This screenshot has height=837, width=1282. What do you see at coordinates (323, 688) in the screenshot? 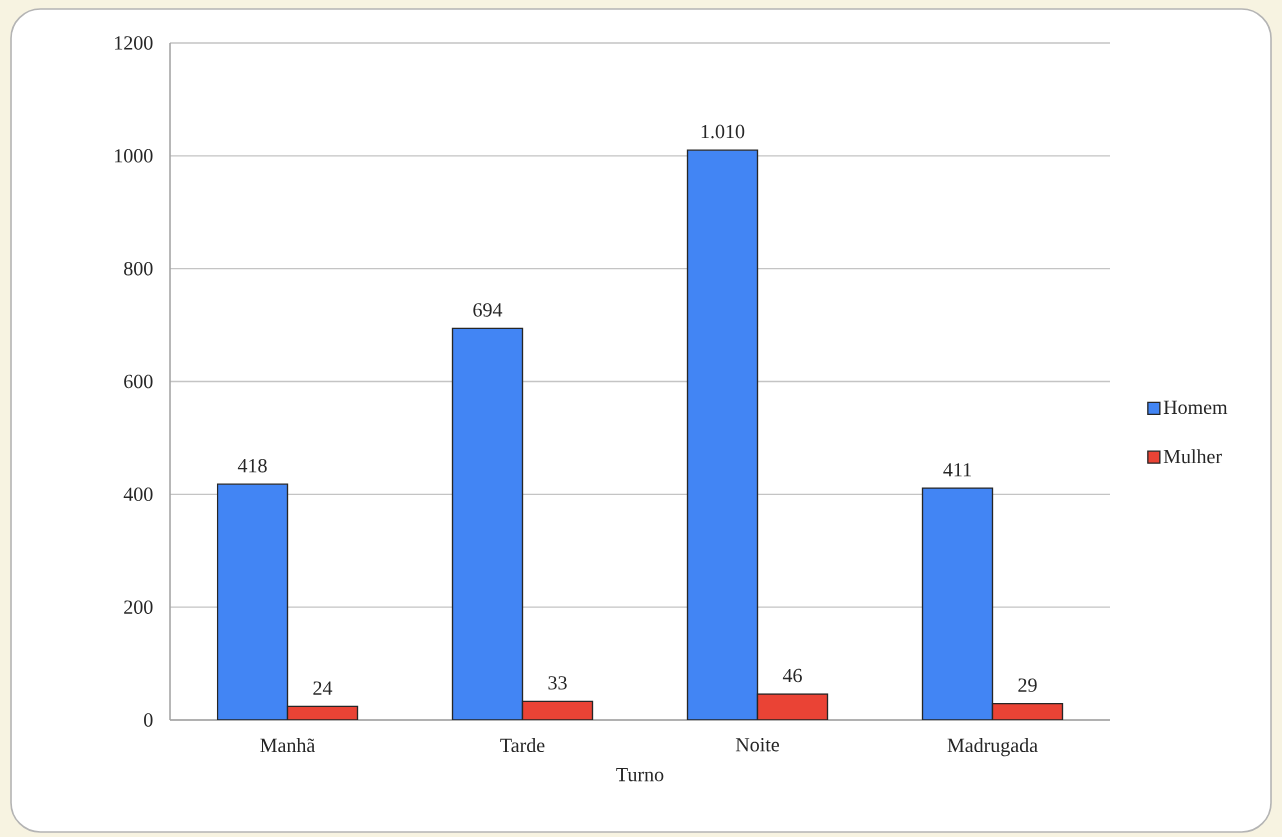
I see `data-label: 24` at bounding box center [323, 688].